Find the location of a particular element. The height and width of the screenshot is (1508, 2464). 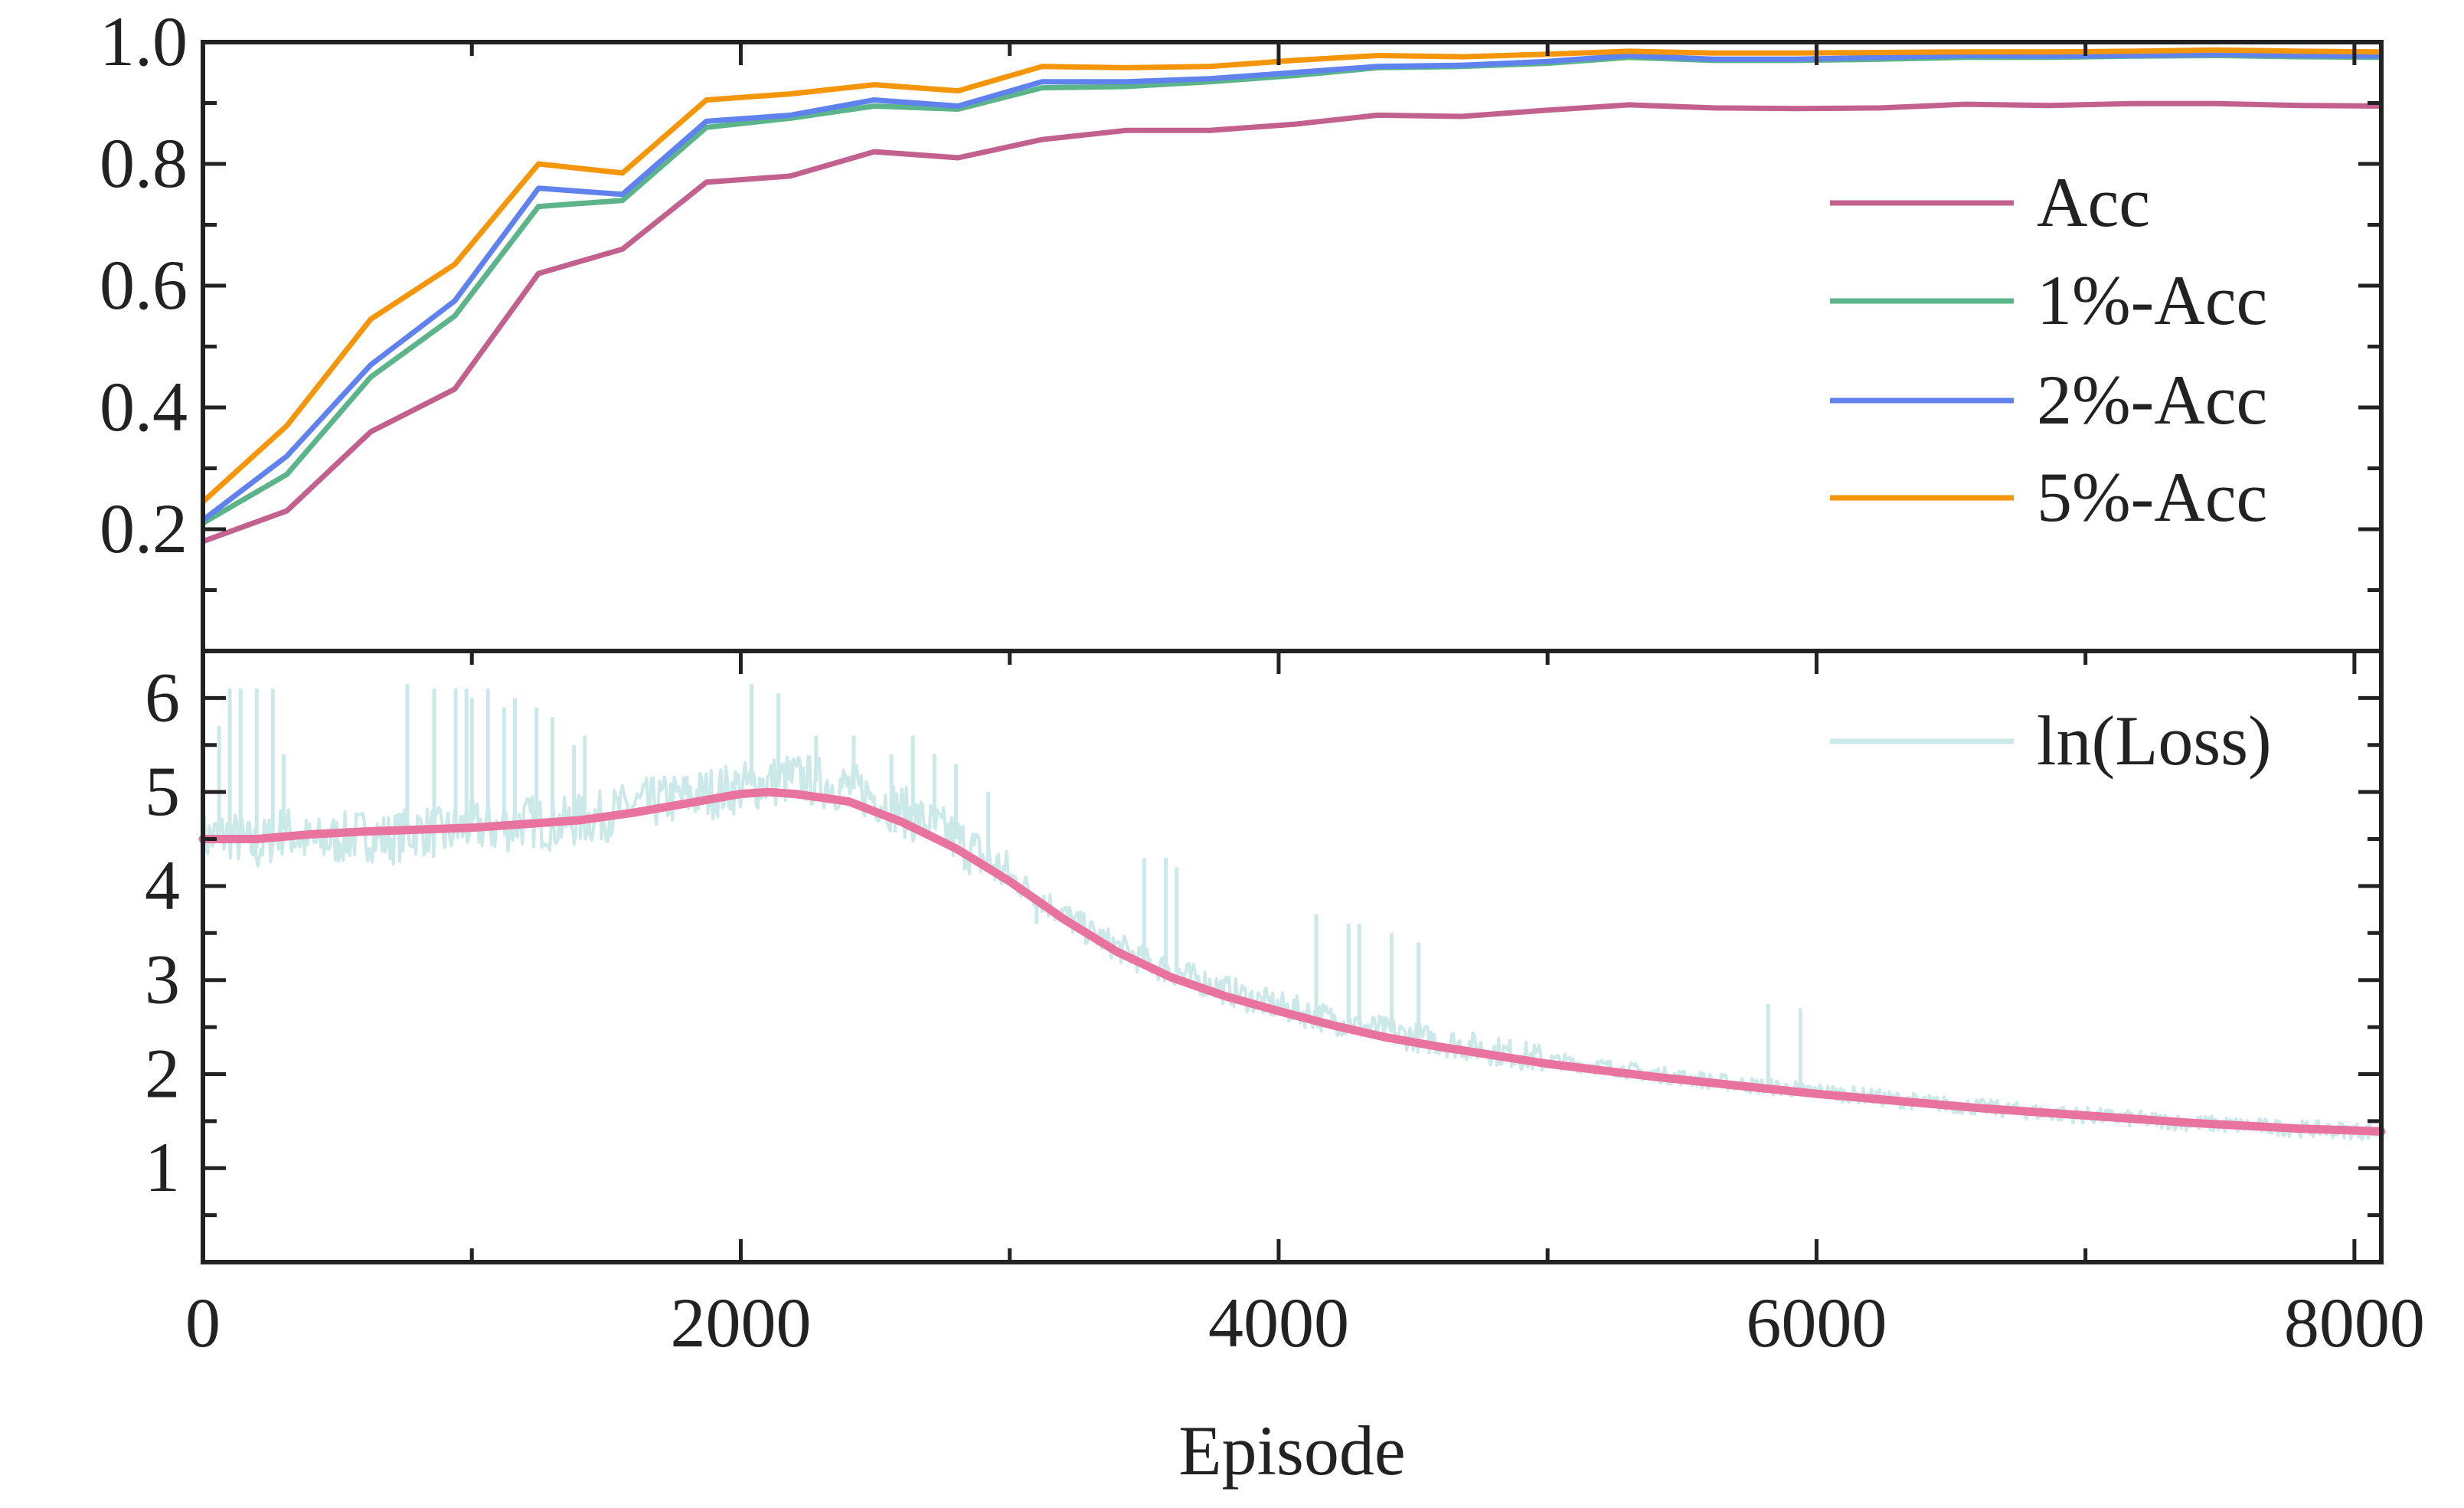

legend-label-2: 2%-Acc is located at coordinates (2152, 400).